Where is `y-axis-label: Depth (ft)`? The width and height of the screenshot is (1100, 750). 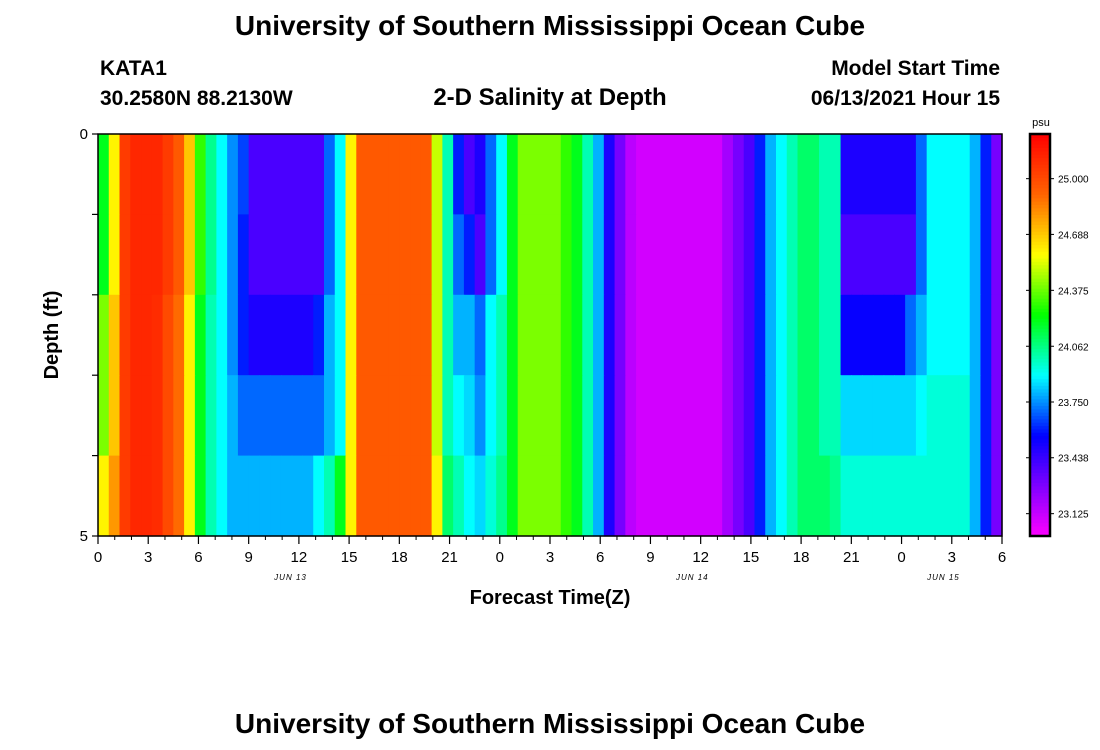 y-axis-label: Depth (ft) is located at coordinates (52, 335).